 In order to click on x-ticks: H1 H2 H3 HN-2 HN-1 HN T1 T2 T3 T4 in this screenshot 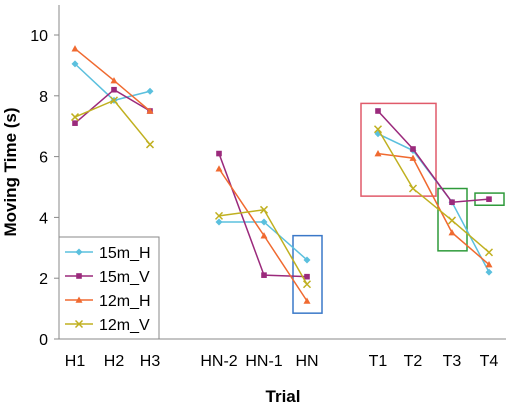, I will do `click(282, 361)`.